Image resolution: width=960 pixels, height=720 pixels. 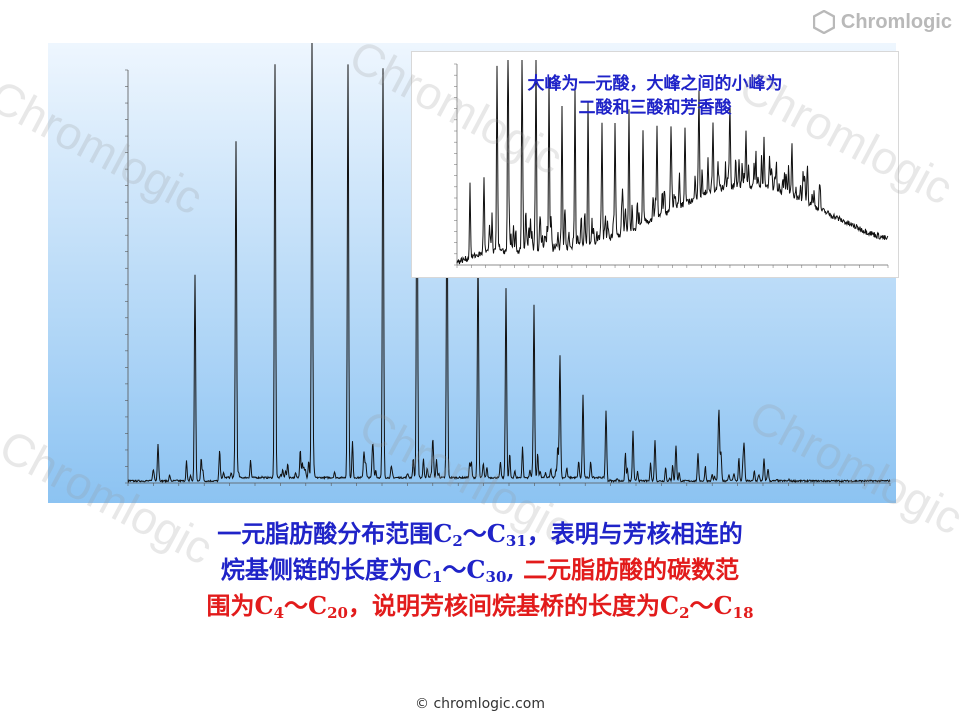 I want to click on caption-text: ，表明与芳核相连的, so click(x=634, y=533).